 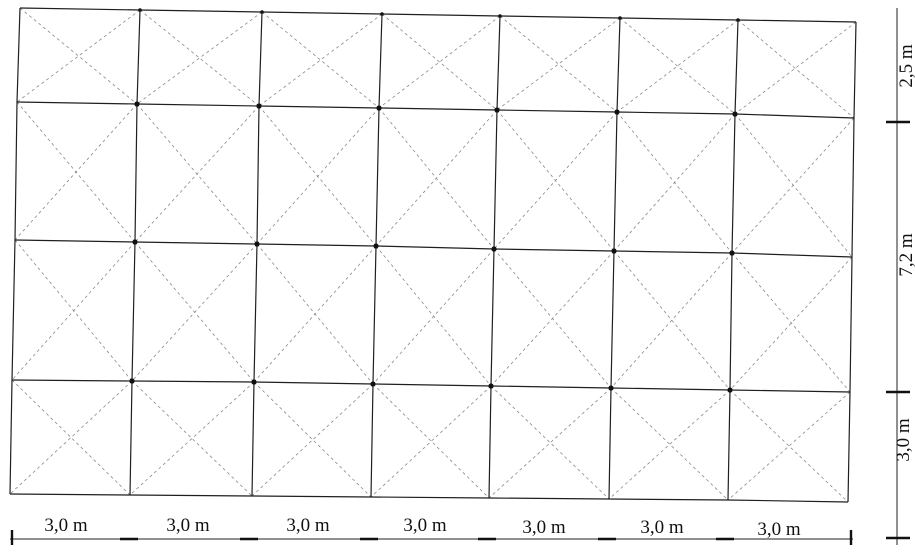 I want to click on right-dimension-label: 3,0 m, so click(x=903, y=440).